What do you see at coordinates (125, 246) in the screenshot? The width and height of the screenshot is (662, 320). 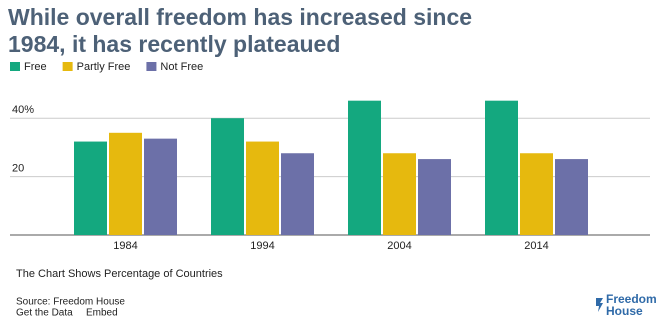 I see `x-tick-label: 1984` at bounding box center [125, 246].